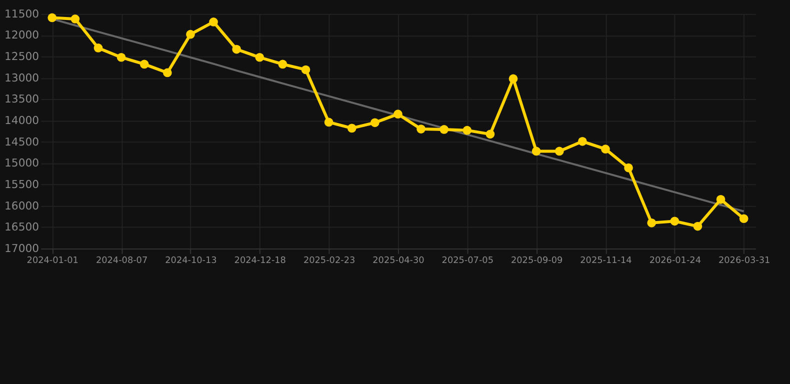 This screenshot has height=384, width=790. I want to click on y-tick-label: 15500, so click(22, 184).